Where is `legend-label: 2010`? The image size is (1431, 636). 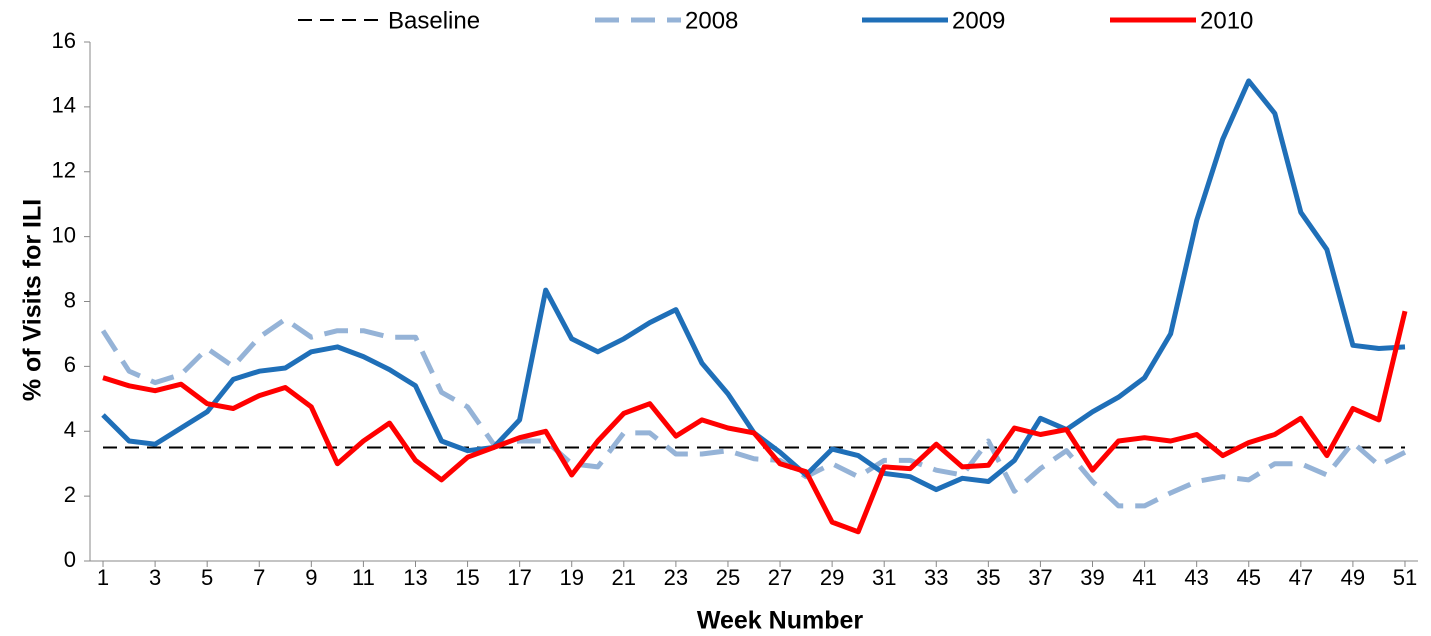
legend-label: 2010 is located at coordinates (1226, 20).